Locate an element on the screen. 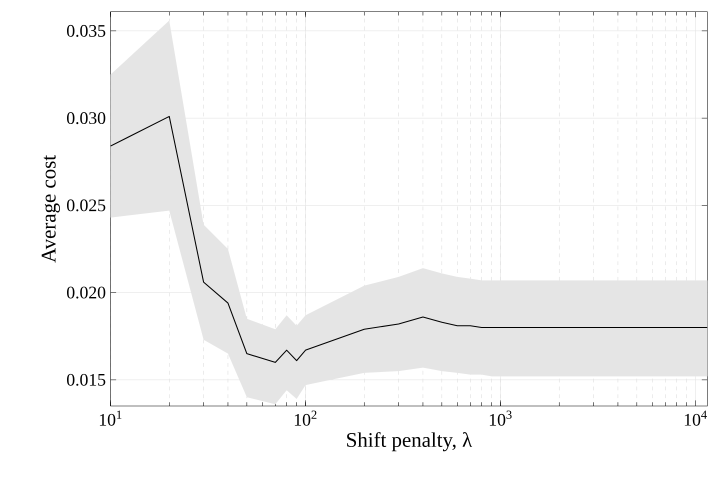  y-tick-label: 0.020 is located at coordinates (86, 292).